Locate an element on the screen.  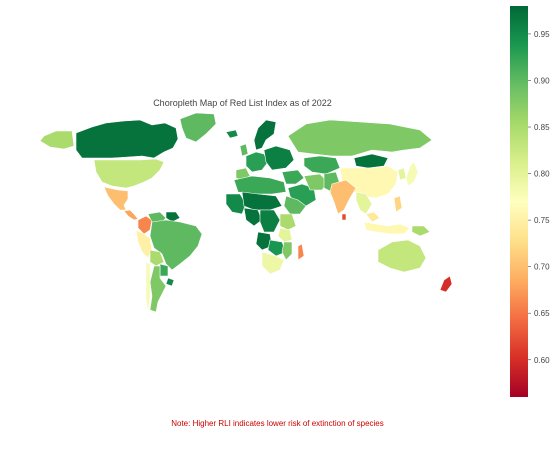
region-north-africa is located at coordinates (260, 185).